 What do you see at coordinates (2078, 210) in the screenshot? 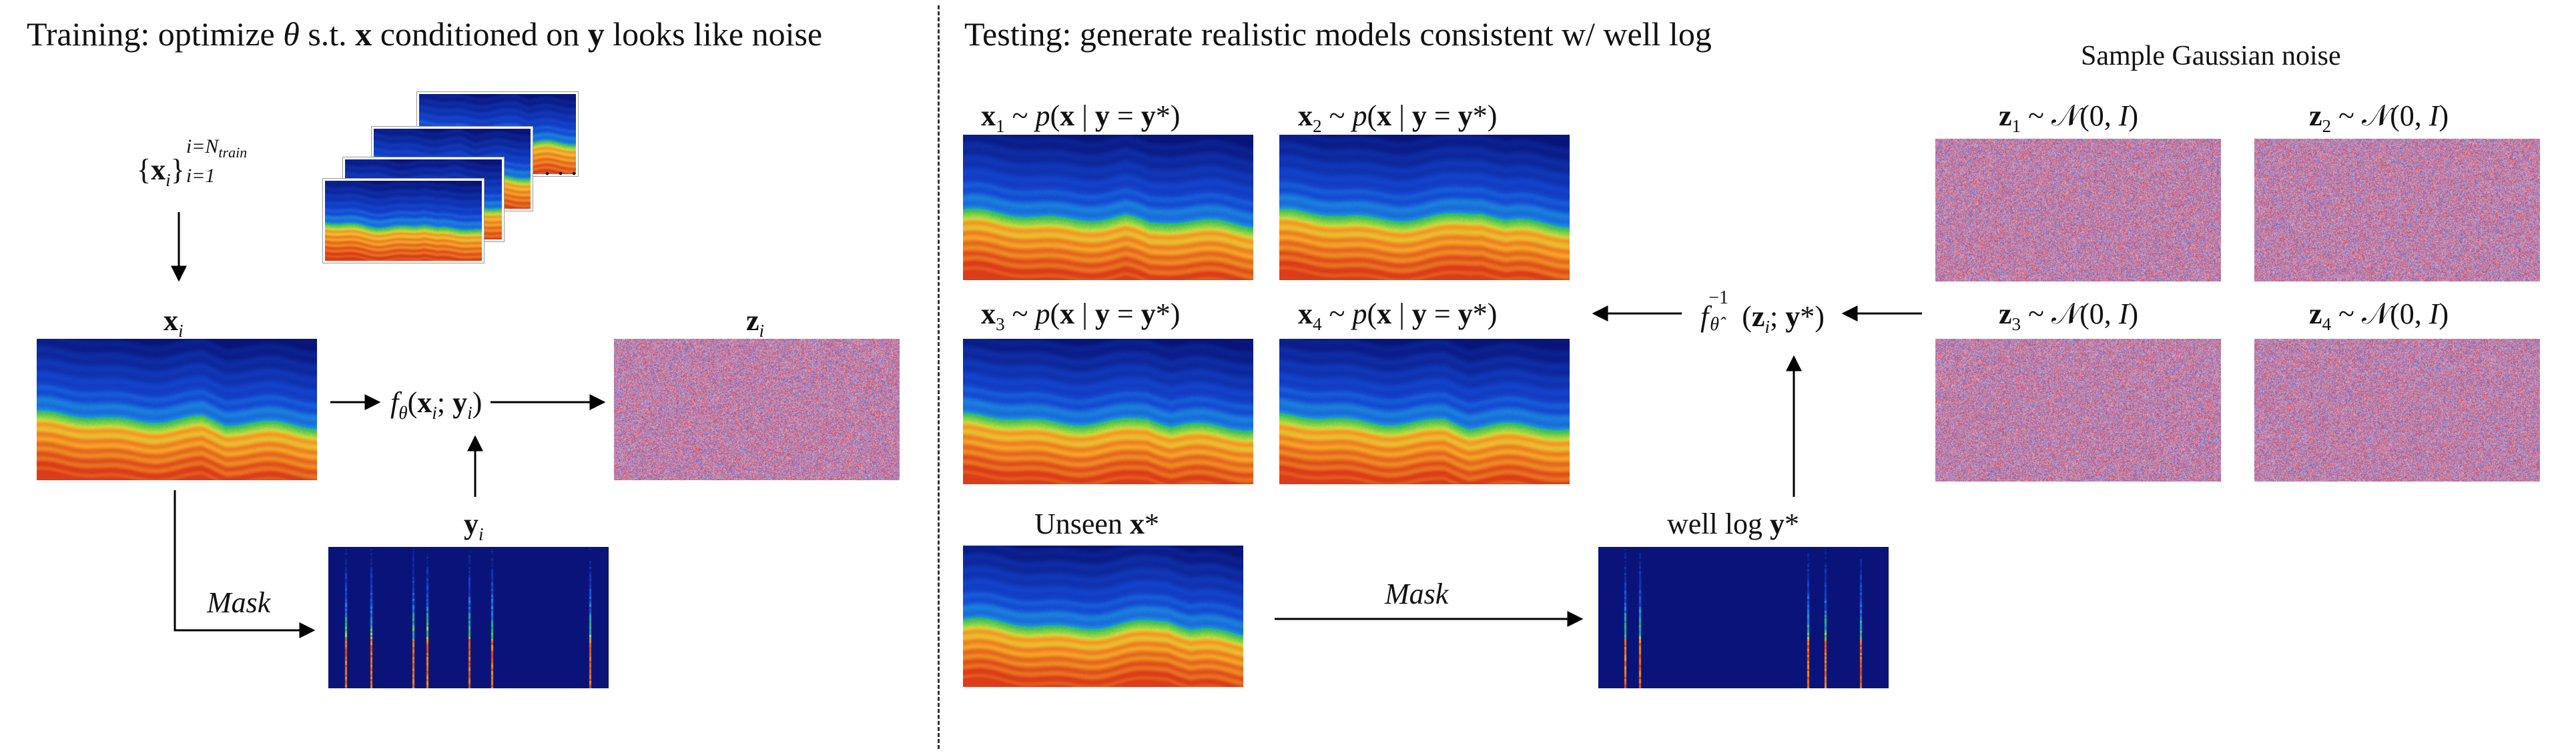
I see `noise-1-image` at bounding box center [2078, 210].